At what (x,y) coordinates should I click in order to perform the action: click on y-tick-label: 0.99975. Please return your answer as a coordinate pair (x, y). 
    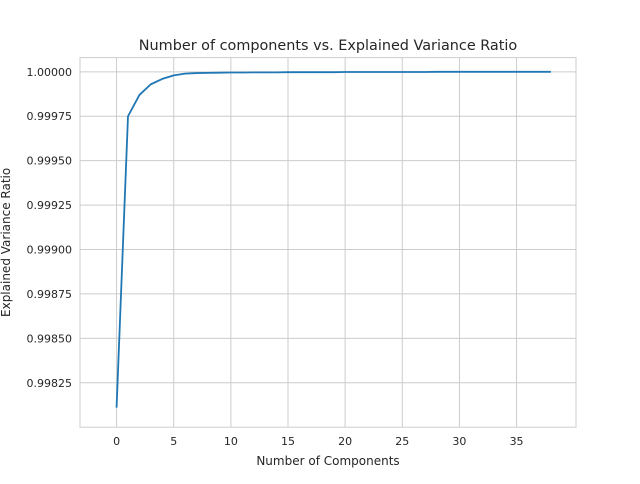
    Looking at the image, I should click on (50, 116).